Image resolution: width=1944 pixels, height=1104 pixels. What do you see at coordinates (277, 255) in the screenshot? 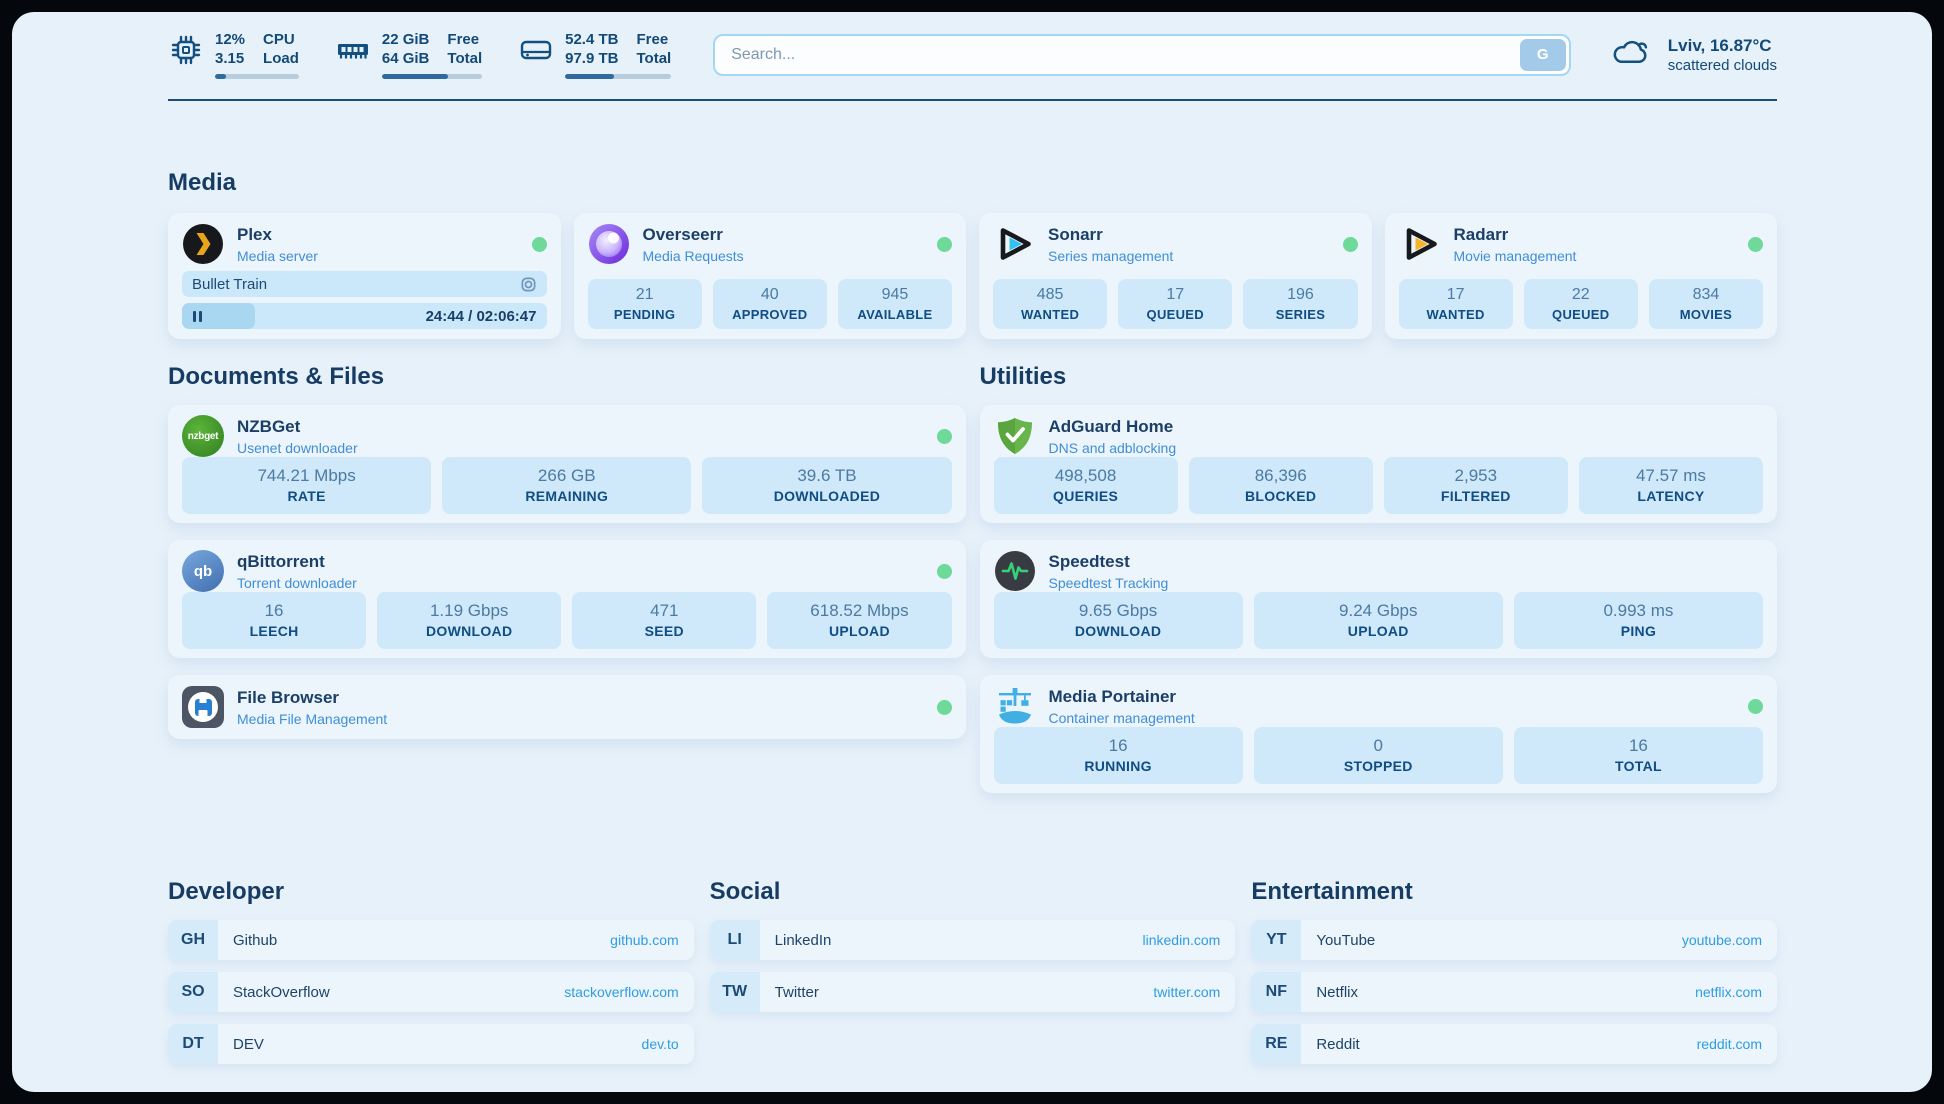
I see `app-subtitle: Media server` at bounding box center [277, 255].